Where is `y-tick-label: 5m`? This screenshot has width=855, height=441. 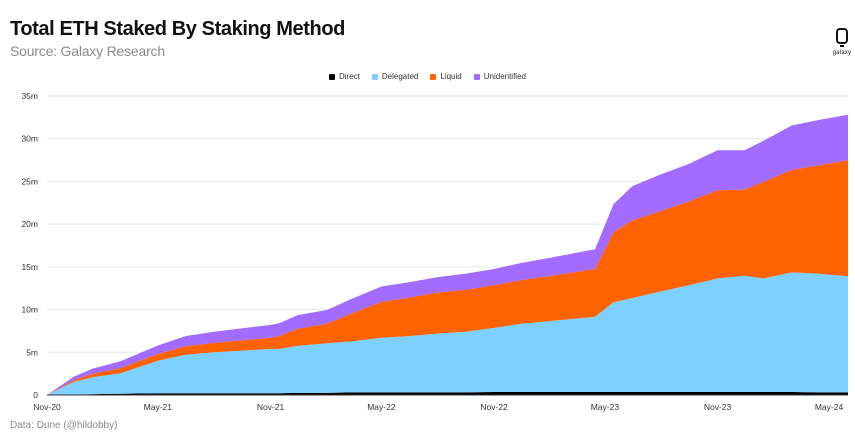 y-tick-label: 5m is located at coordinates (32, 352).